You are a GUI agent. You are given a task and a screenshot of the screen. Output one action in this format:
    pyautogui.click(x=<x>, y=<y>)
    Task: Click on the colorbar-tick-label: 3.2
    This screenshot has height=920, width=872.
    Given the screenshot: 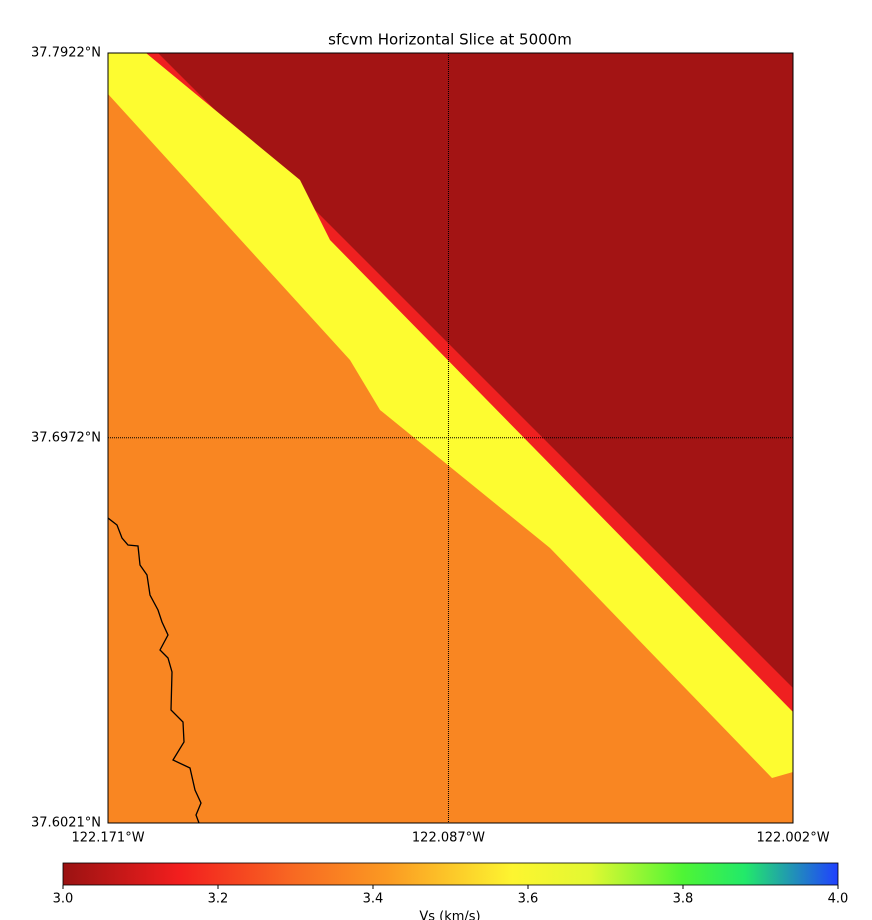 What is the action you would take?
    pyautogui.click(x=218, y=899)
    